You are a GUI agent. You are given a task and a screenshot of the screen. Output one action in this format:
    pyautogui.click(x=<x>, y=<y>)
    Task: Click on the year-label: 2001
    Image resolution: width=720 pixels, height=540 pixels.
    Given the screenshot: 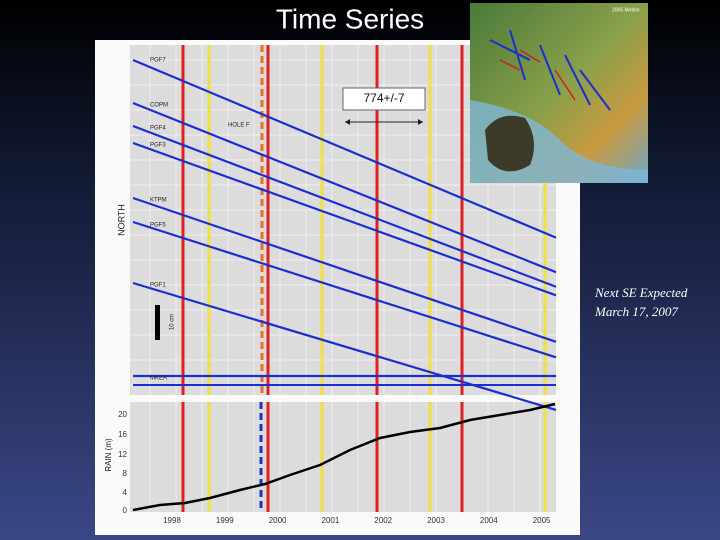 What is the action you would take?
    pyautogui.click(x=331, y=520)
    